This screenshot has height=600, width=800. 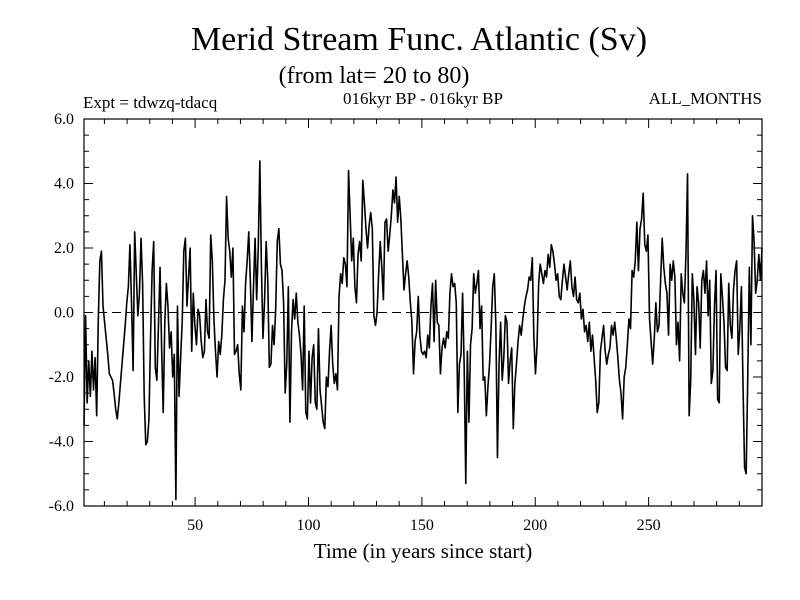 I want to click on x-tick-label: 250, so click(x=649, y=525).